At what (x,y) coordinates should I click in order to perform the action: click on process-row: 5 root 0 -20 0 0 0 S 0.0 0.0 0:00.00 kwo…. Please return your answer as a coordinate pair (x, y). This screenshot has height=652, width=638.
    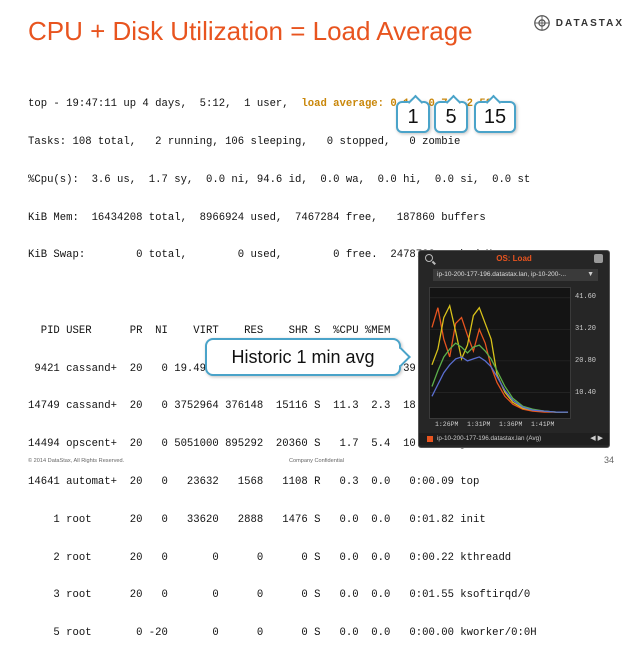
    Looking at the image, I should click on (282, 633).